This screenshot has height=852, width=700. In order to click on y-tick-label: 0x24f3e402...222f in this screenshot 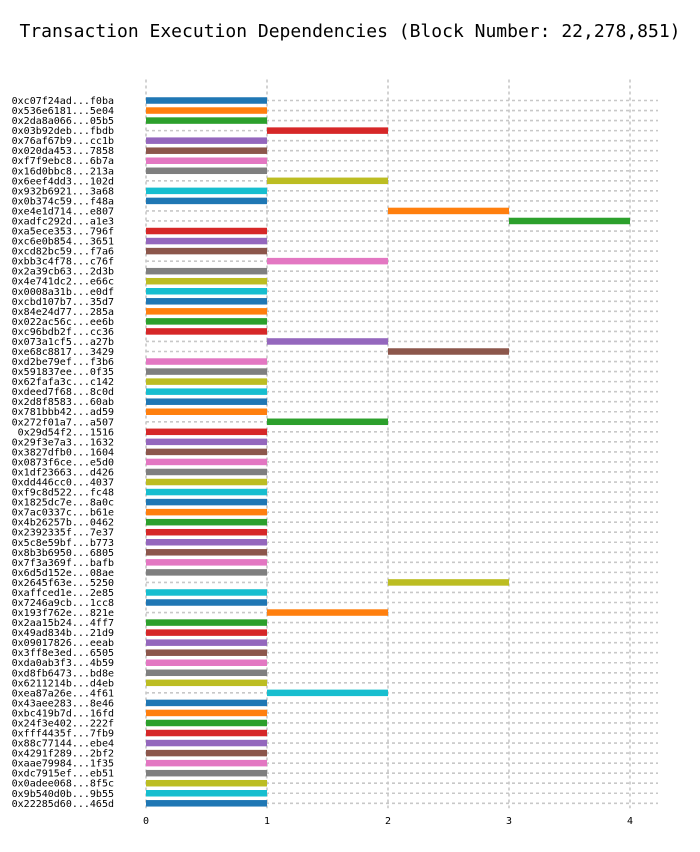, I will do `click(63, 723)`.